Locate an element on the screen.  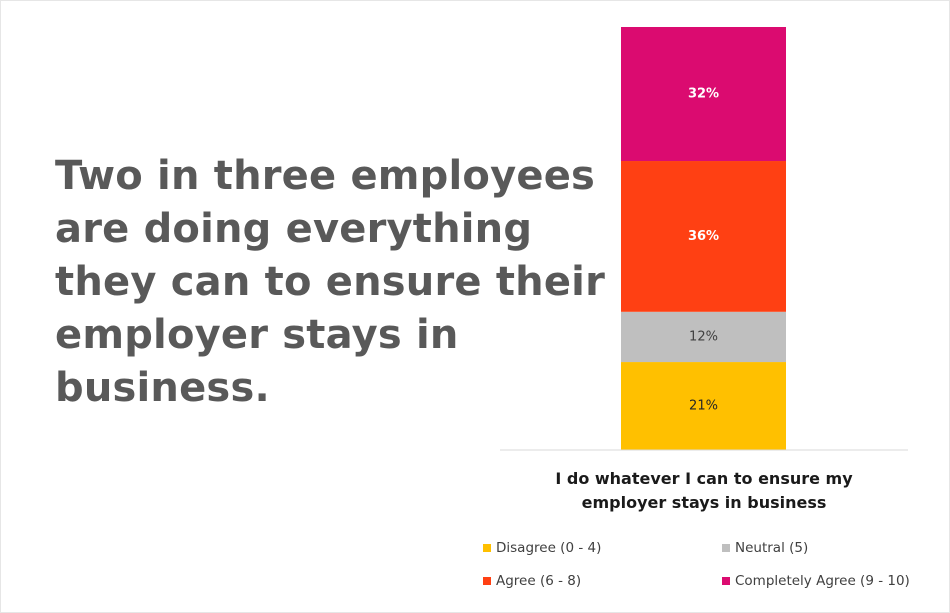
legend-item-completely-agree: Completely Agree (9 - 10) is located at coordinates (816, 581).